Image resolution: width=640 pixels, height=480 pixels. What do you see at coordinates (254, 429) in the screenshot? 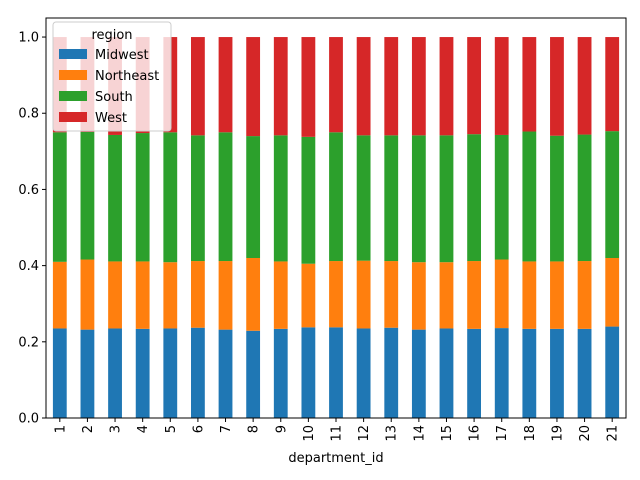
I see `x-tick-label: 8` at bounding box center [254, 429].